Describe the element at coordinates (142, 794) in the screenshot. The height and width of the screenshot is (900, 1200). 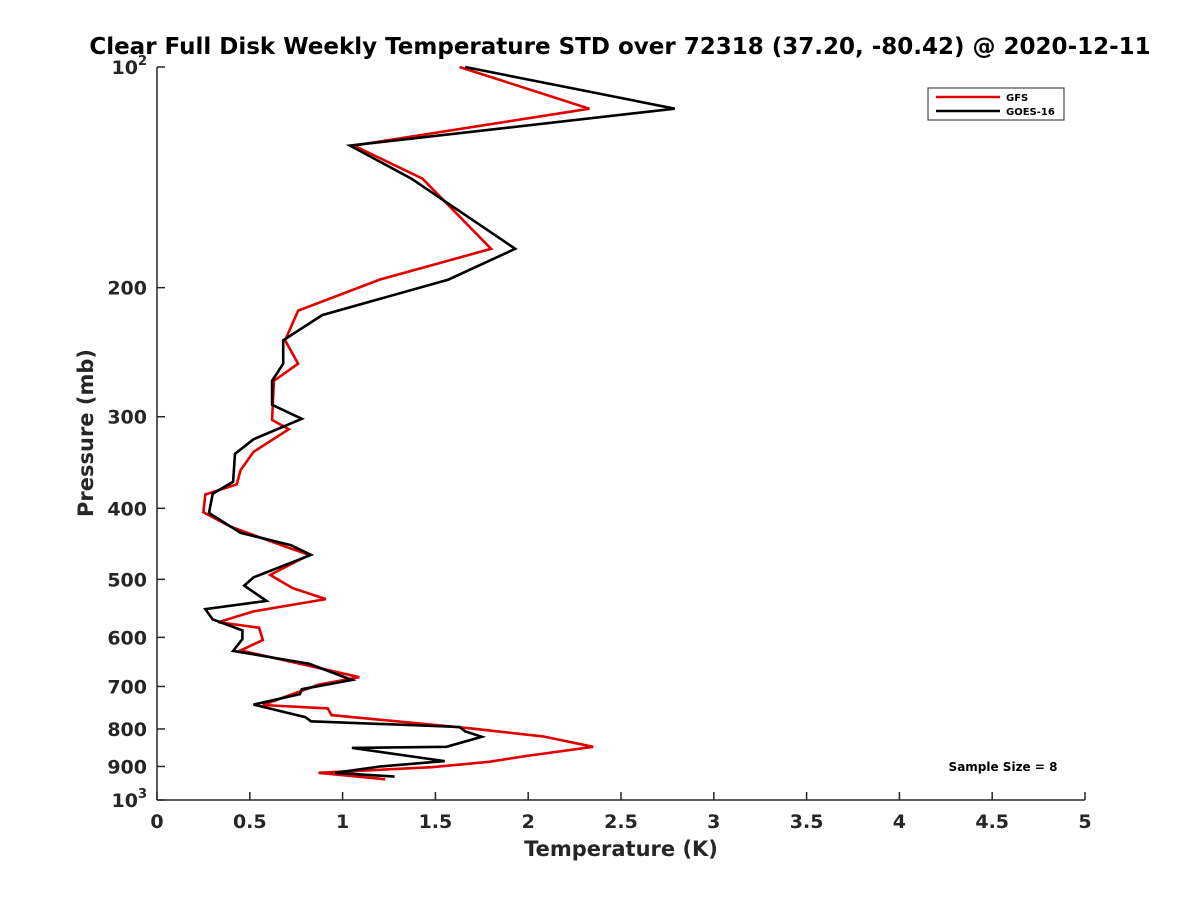
I see `y-tick-exponent: 3` at that location.